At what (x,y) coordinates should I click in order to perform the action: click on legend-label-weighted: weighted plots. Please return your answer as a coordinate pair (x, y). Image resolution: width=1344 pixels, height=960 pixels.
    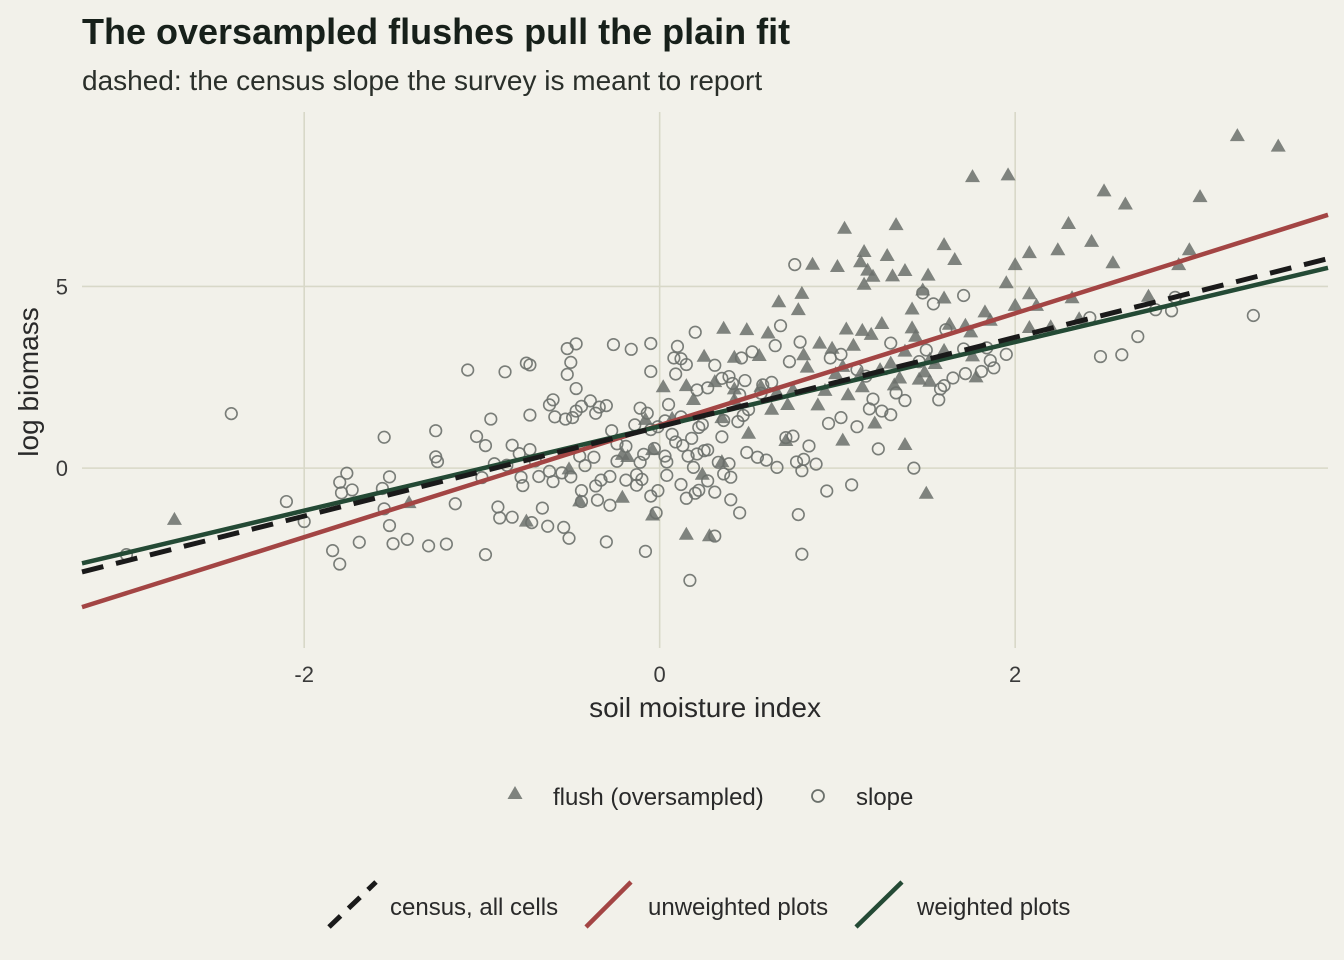
    Looking at the image, I should click on (993, 907).